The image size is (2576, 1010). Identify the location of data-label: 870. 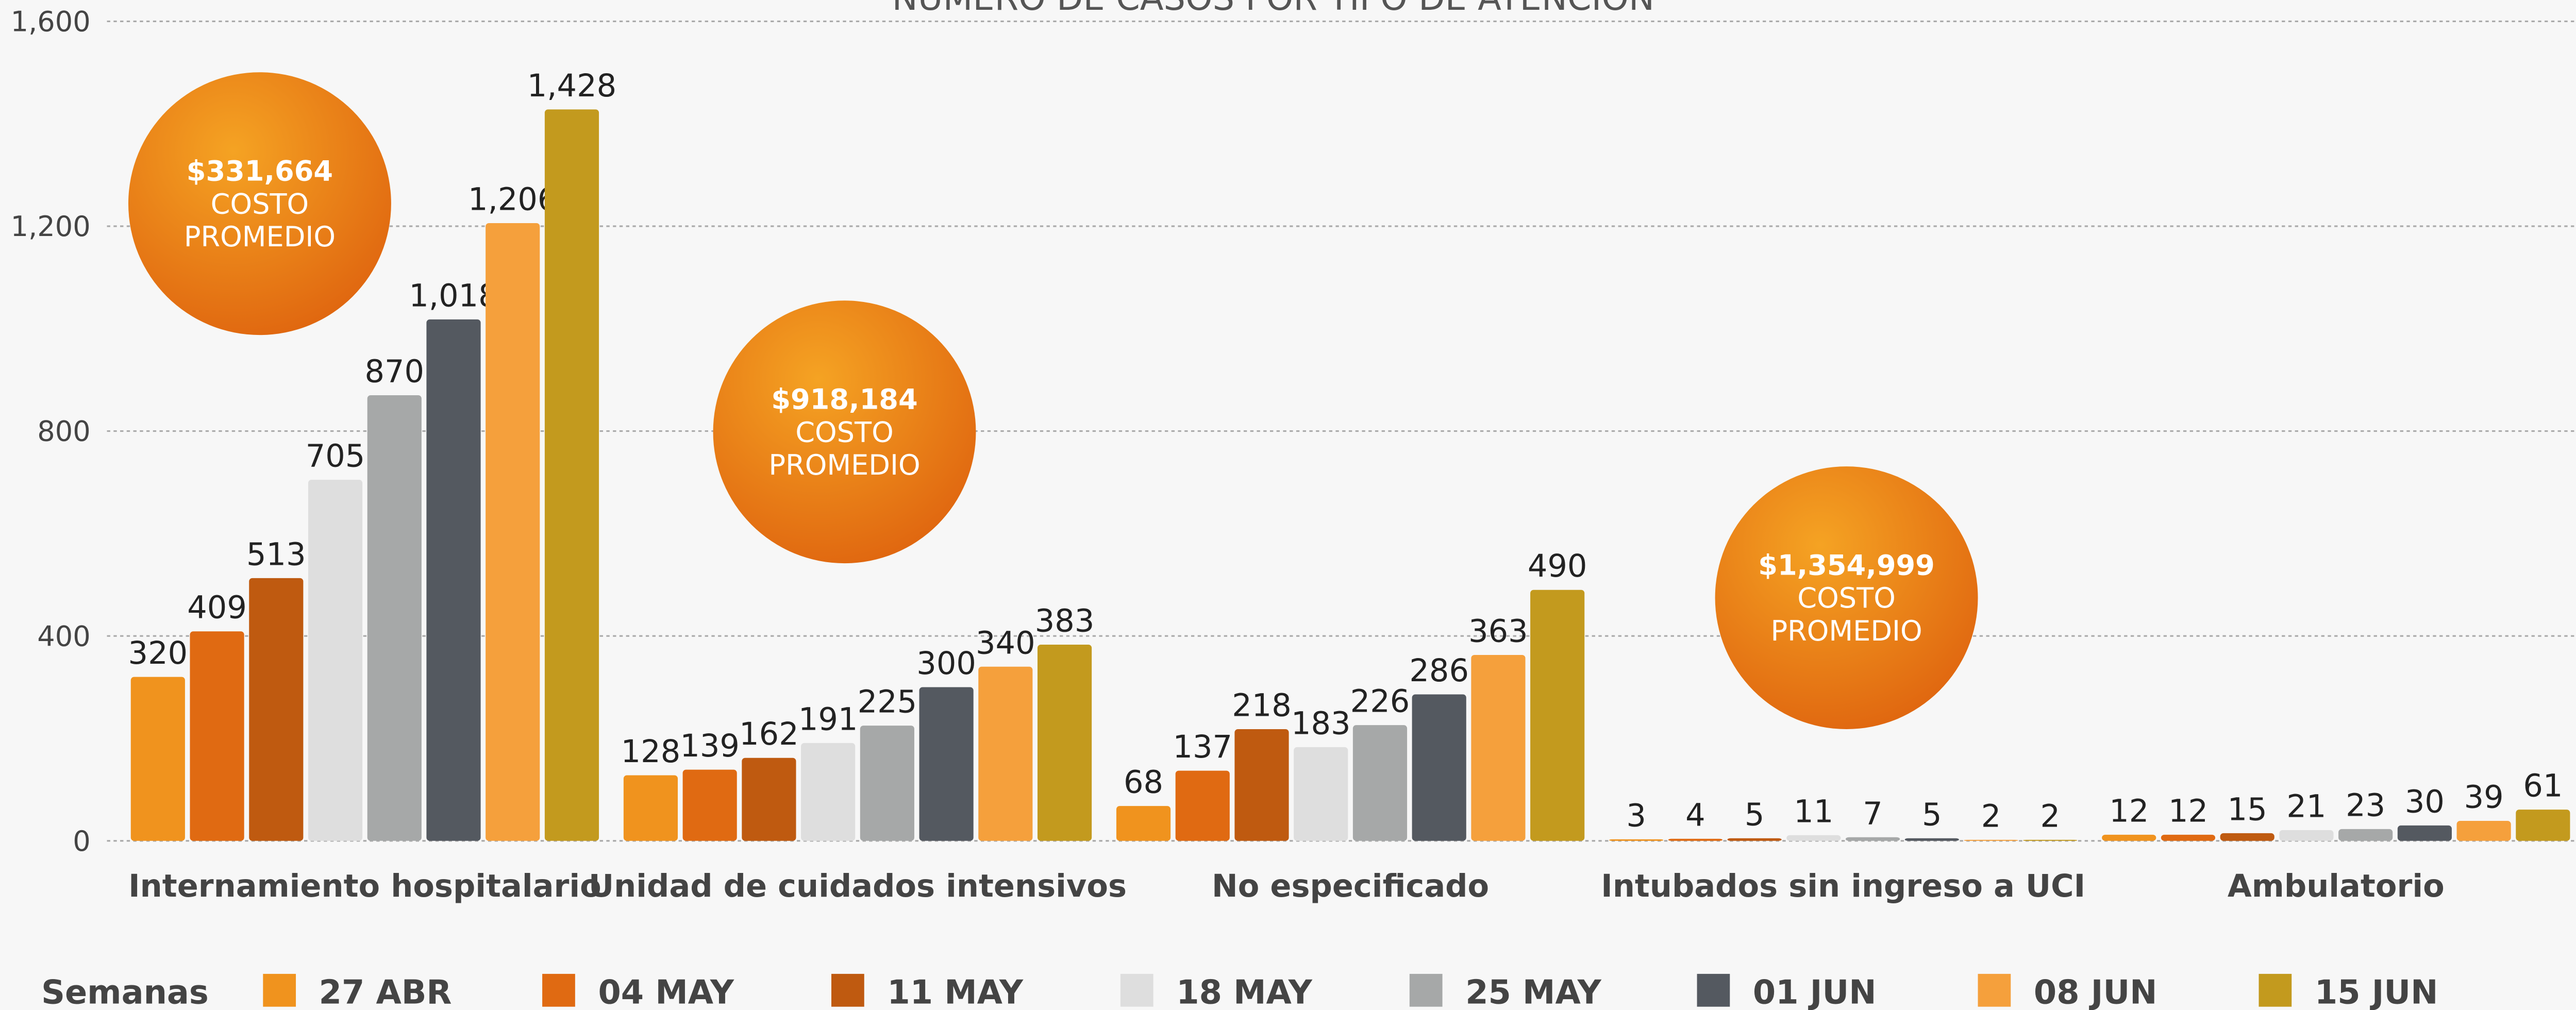
(394, 372).